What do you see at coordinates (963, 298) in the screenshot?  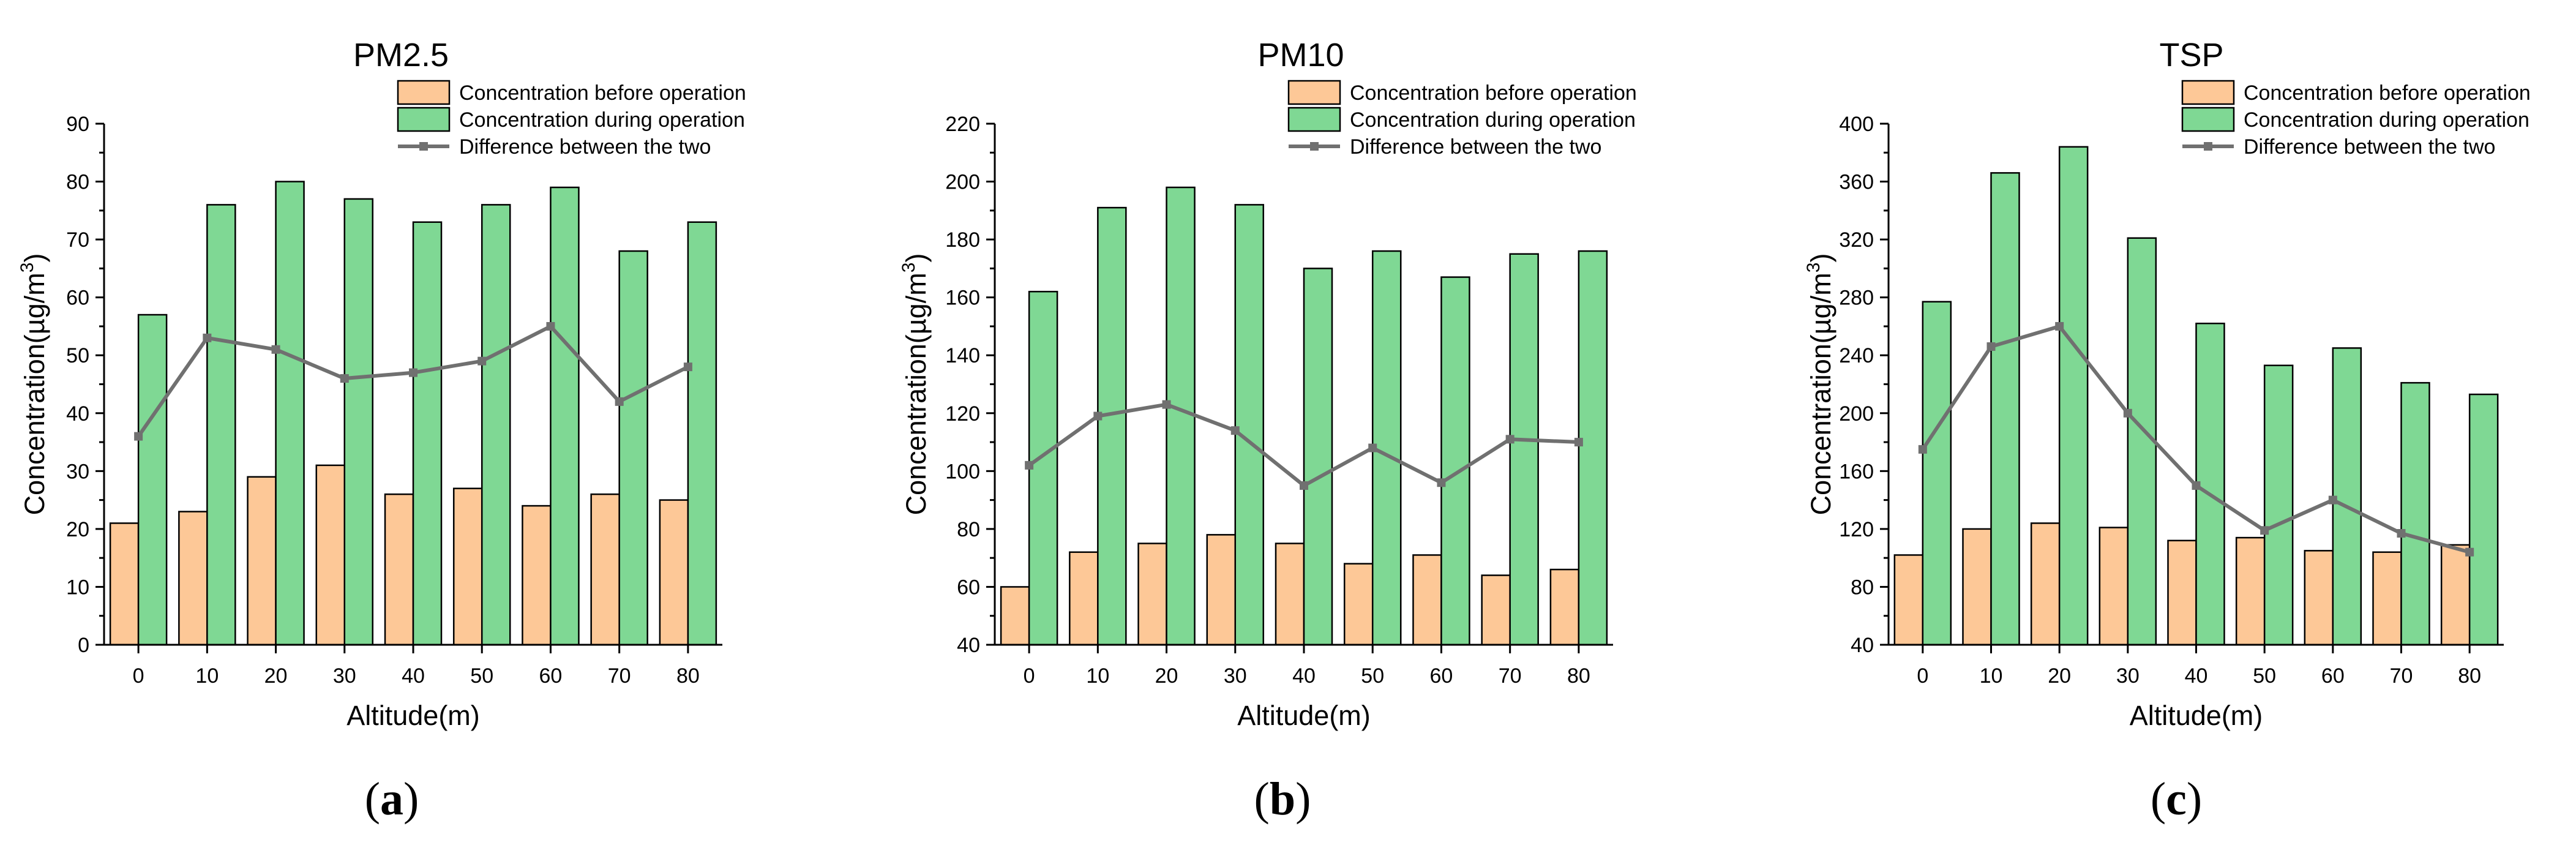 I see `y-tick-label: 160` at bounding box center [963, 298].